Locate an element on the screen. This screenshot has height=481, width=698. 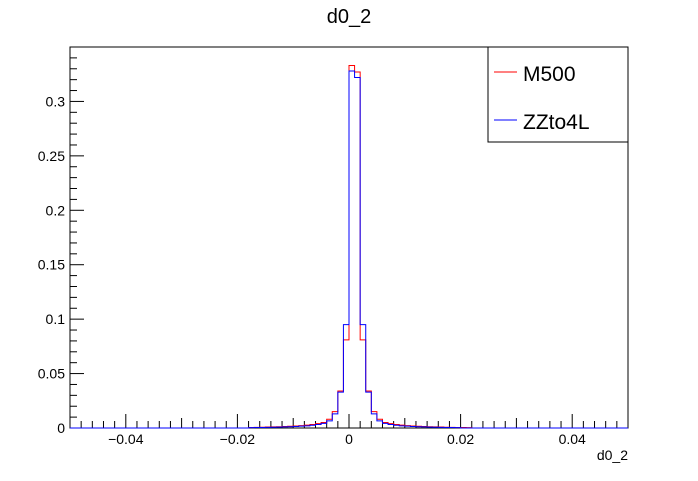
x-axis-tick-labels: −0.04 −0.02 0 0.02 0.04 is located at coordinates (347, 439).